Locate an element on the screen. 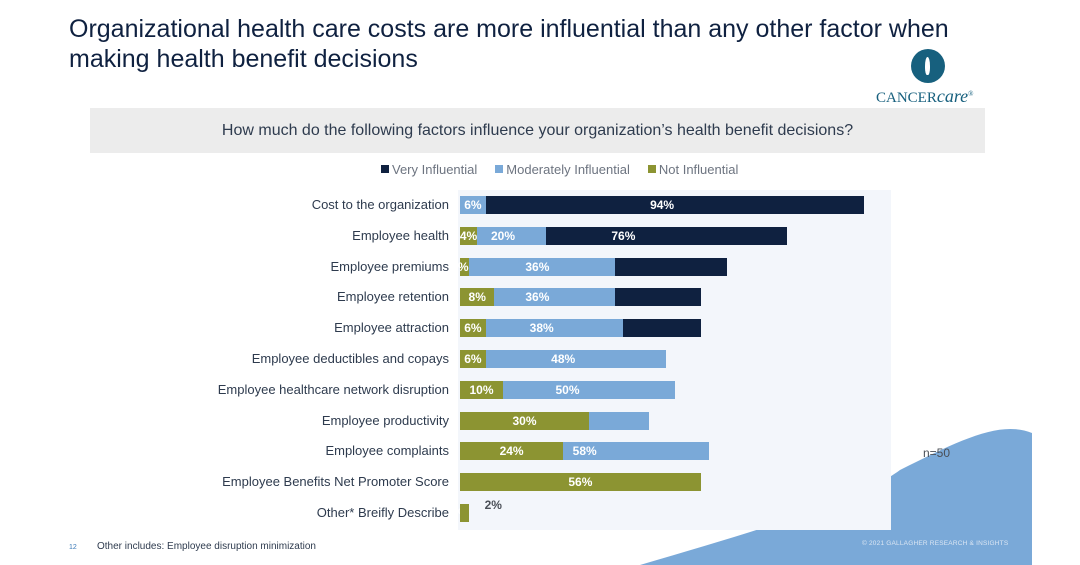  data-label: 8% is located at coordinates (477, 297).